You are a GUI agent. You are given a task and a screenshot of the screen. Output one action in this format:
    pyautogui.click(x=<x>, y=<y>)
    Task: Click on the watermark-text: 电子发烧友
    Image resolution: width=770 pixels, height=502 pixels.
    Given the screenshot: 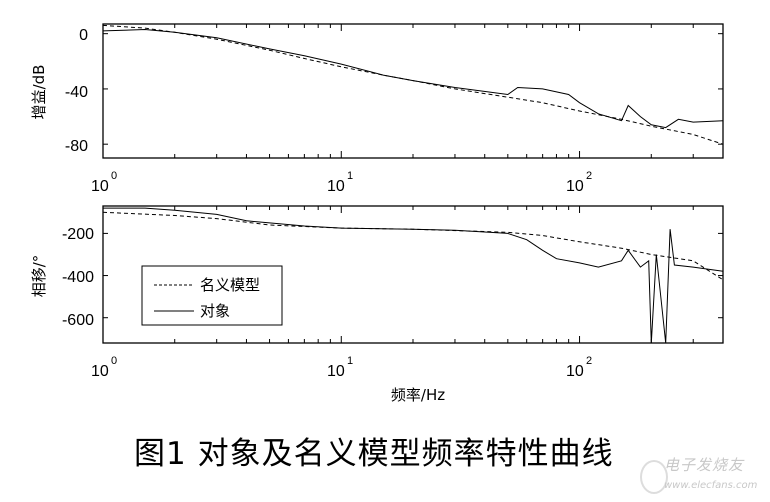 What is the action you would take?
    pyautogui.click(x=704, y=465)
    